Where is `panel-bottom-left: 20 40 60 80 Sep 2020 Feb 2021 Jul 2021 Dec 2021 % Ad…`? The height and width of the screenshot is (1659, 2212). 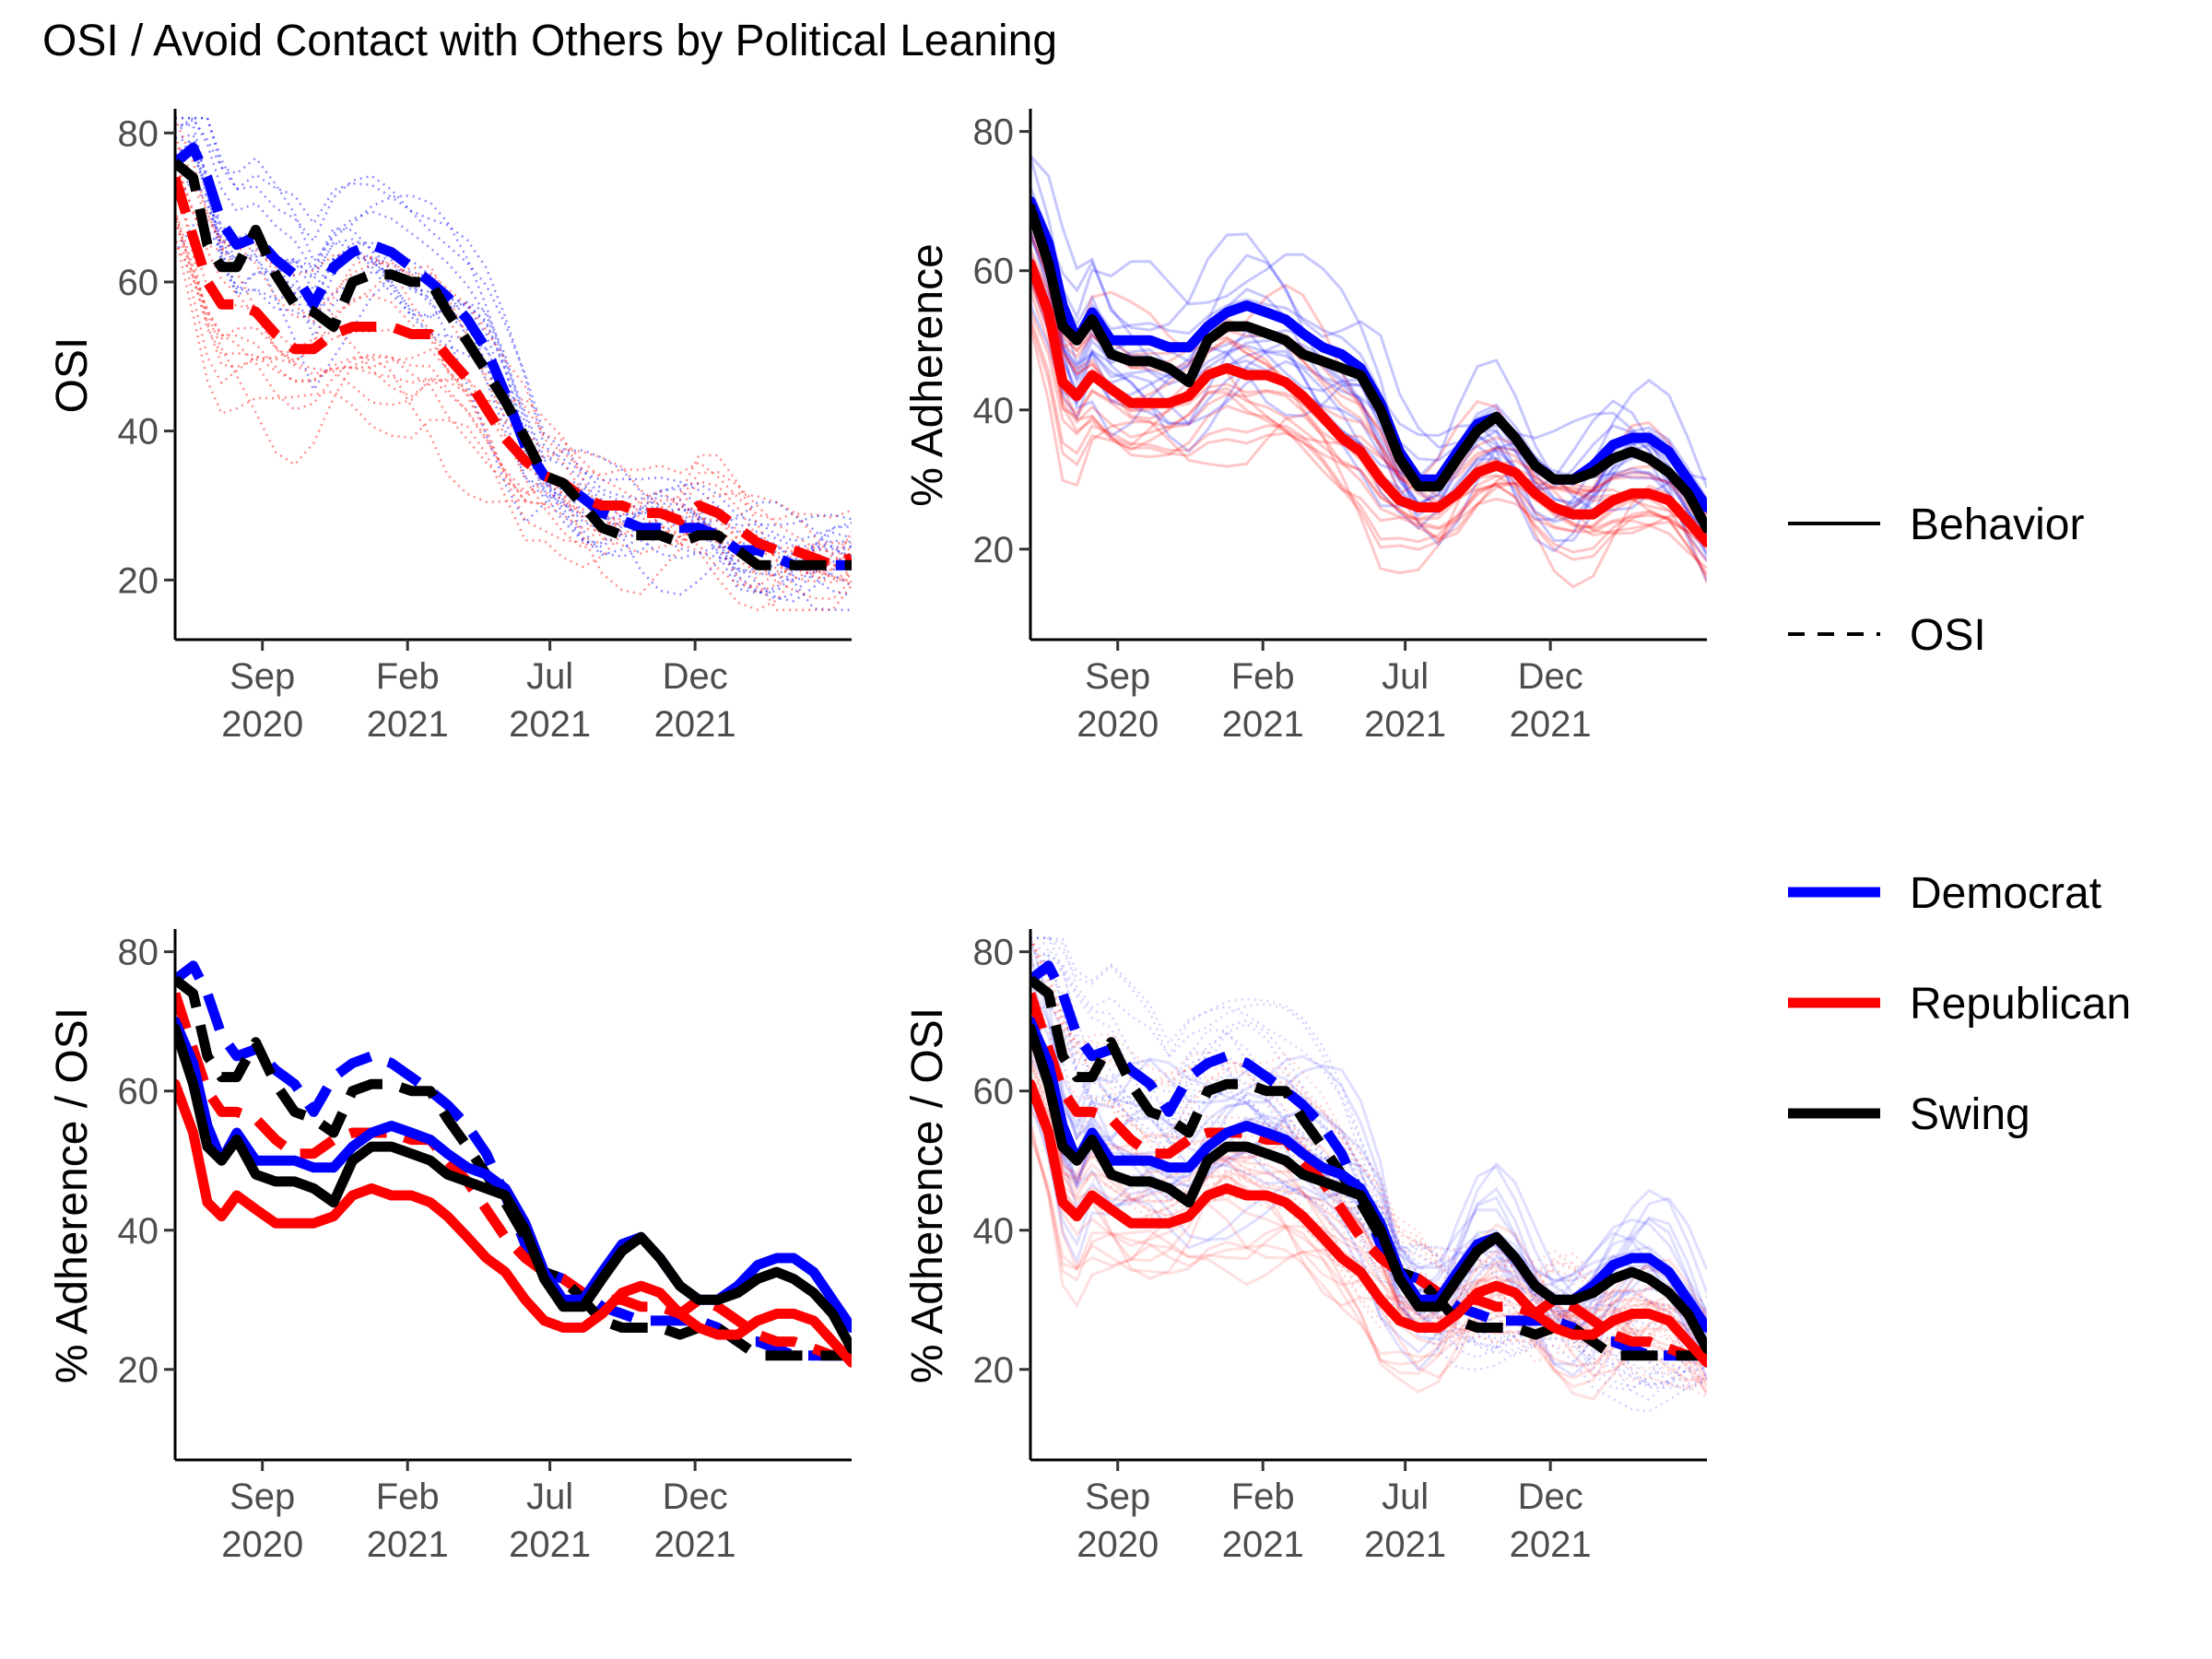
panel-bottom-left: 20 40 60 80 Sep 2020 Feb 2021 Jul 2021 Dec 2021 % Ad… is located at coordinates (450, 1247).